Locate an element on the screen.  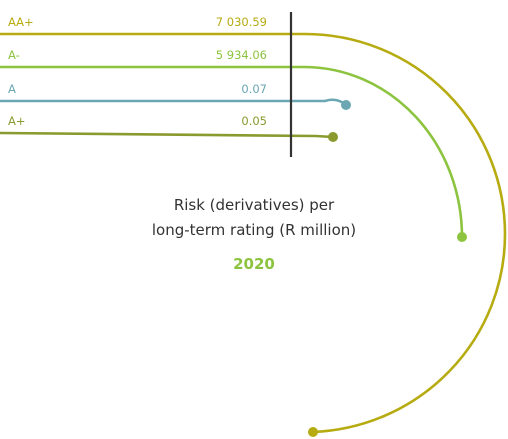
chart-year: 2020 is located at coordinates (254, 264).